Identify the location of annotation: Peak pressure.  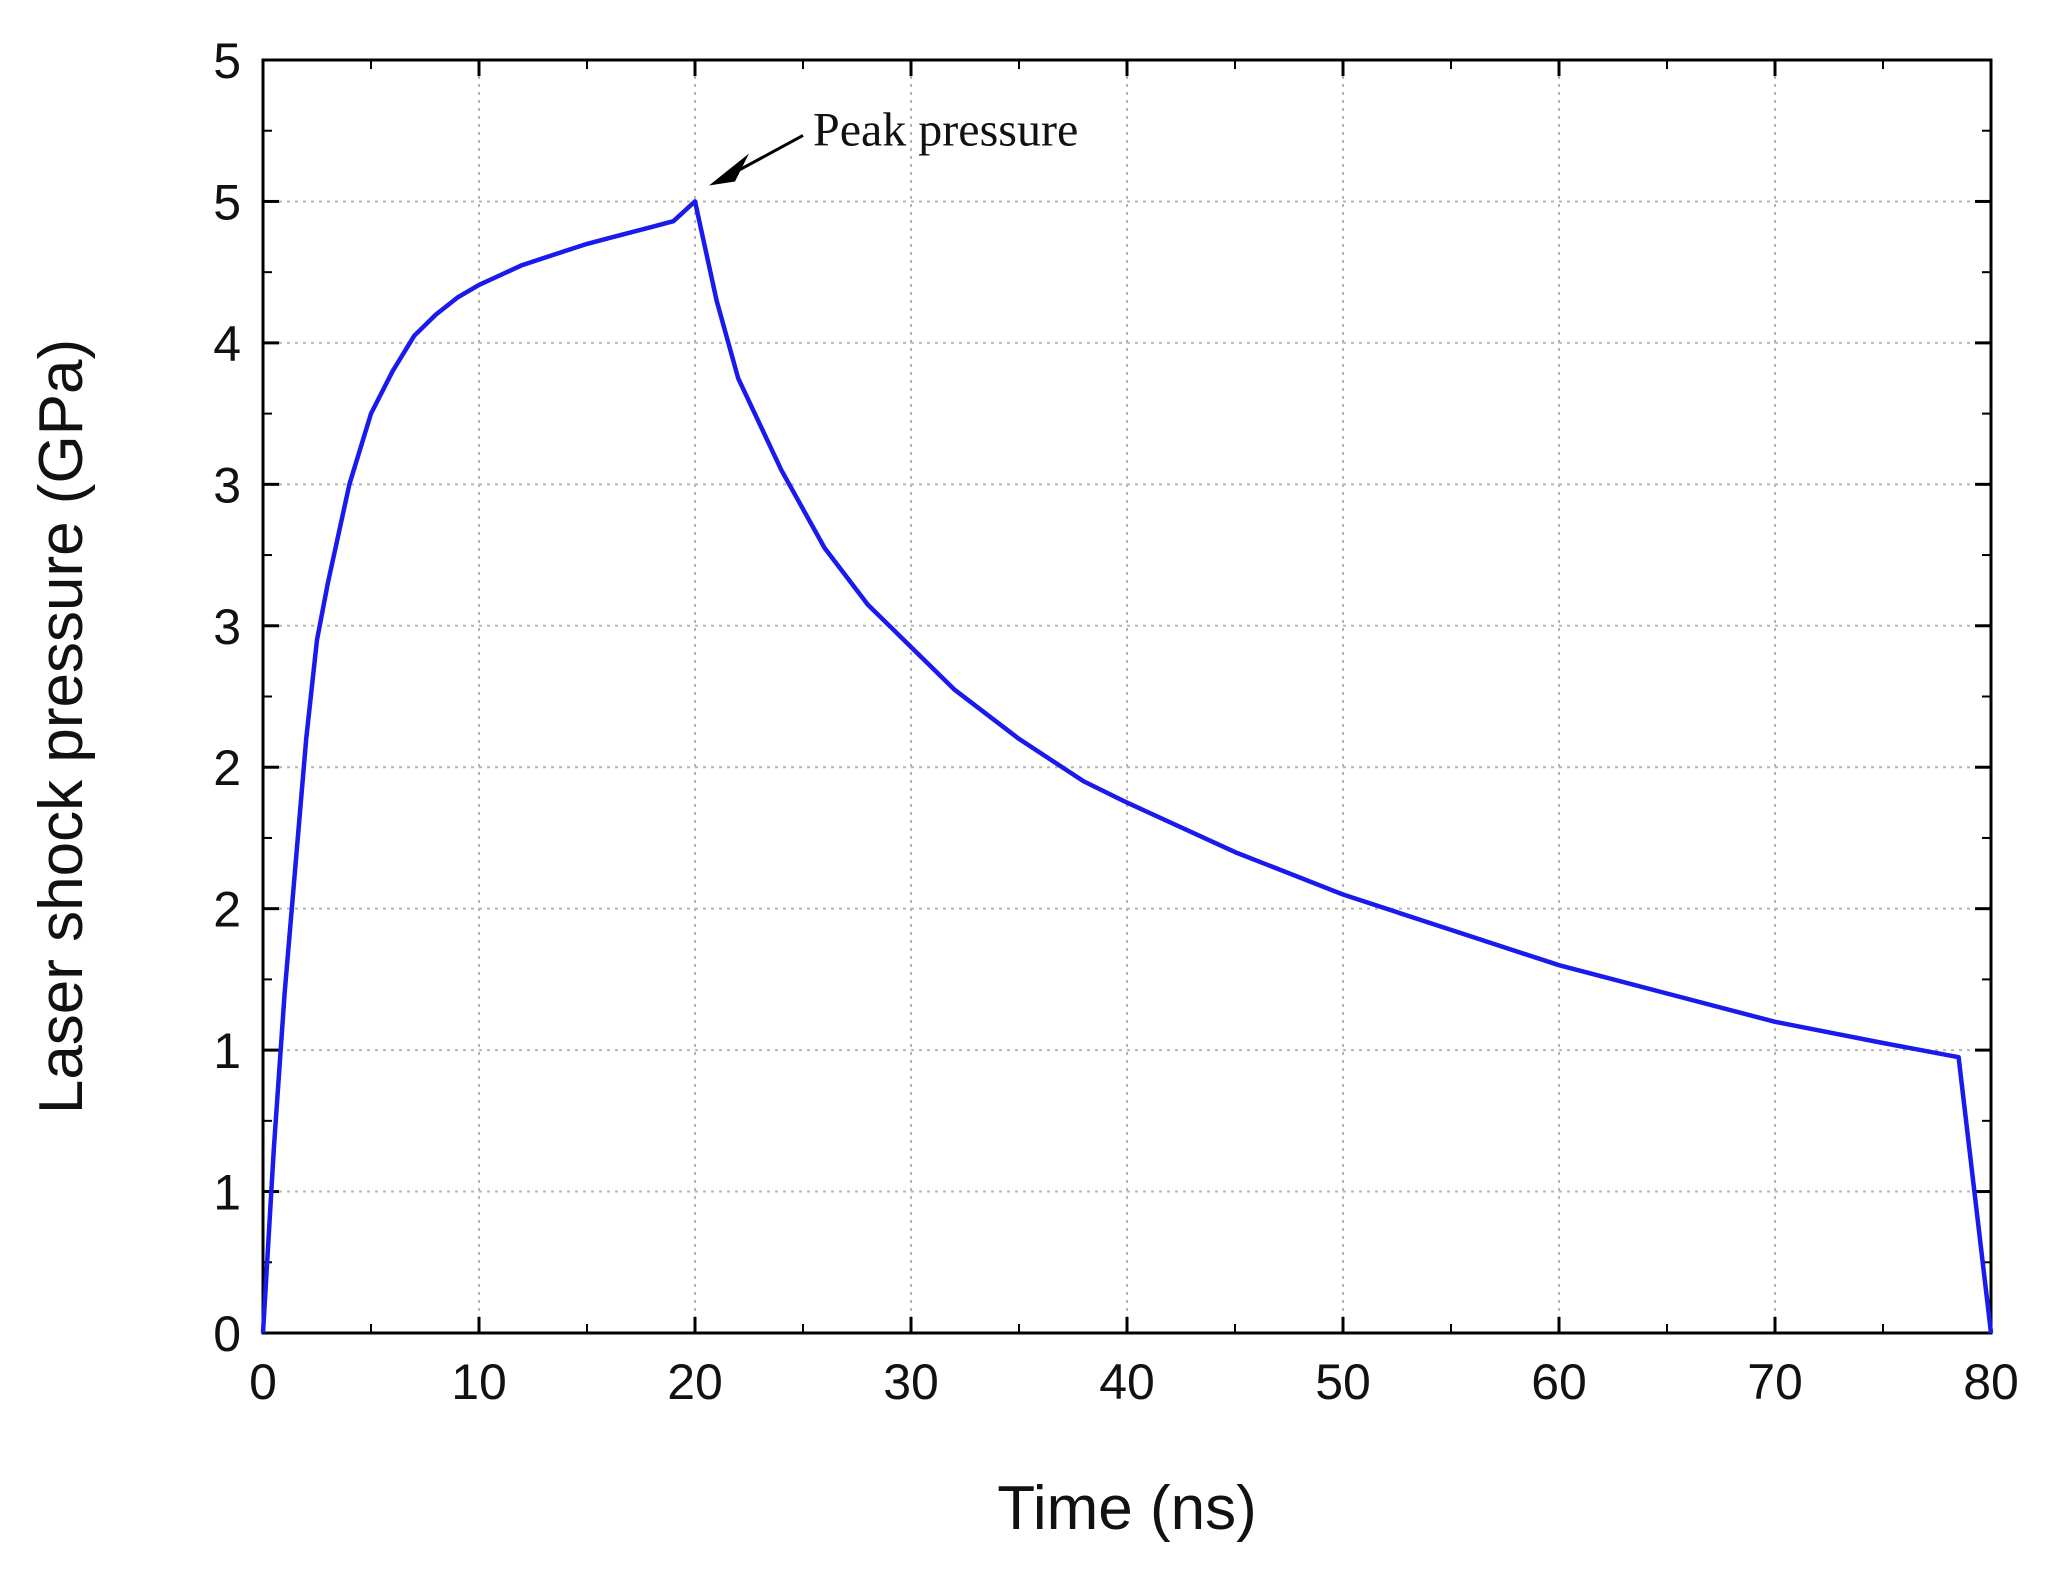
(893, 144).